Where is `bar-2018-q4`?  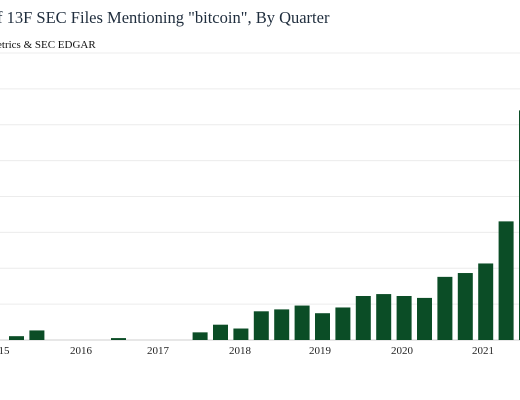 bar-2018-q4 is located at coordinates (322, 326).